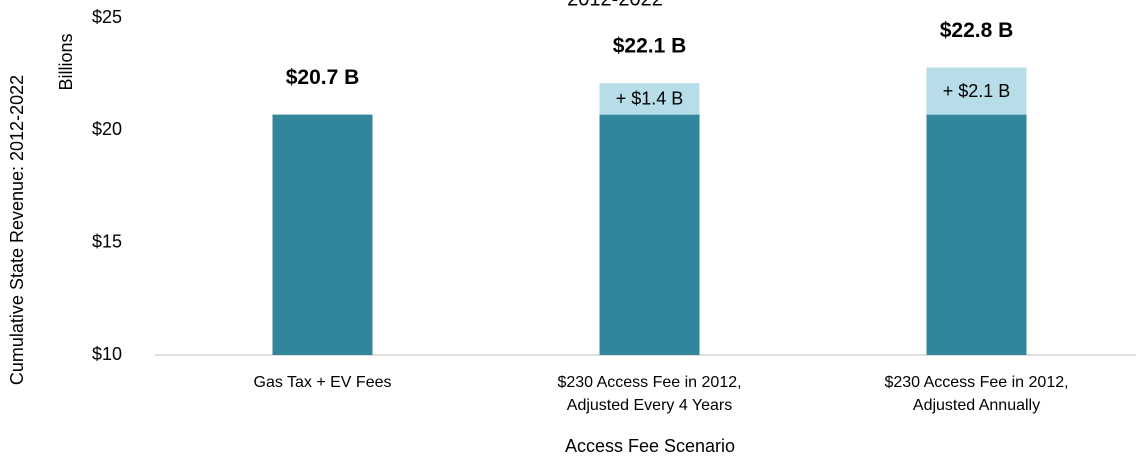 This screenshot has width=1136, height=460. What do you see at coordinates (107, 129) in the screenshot?
I see `y-tick-label: $20` at bounding box center [107, 129].